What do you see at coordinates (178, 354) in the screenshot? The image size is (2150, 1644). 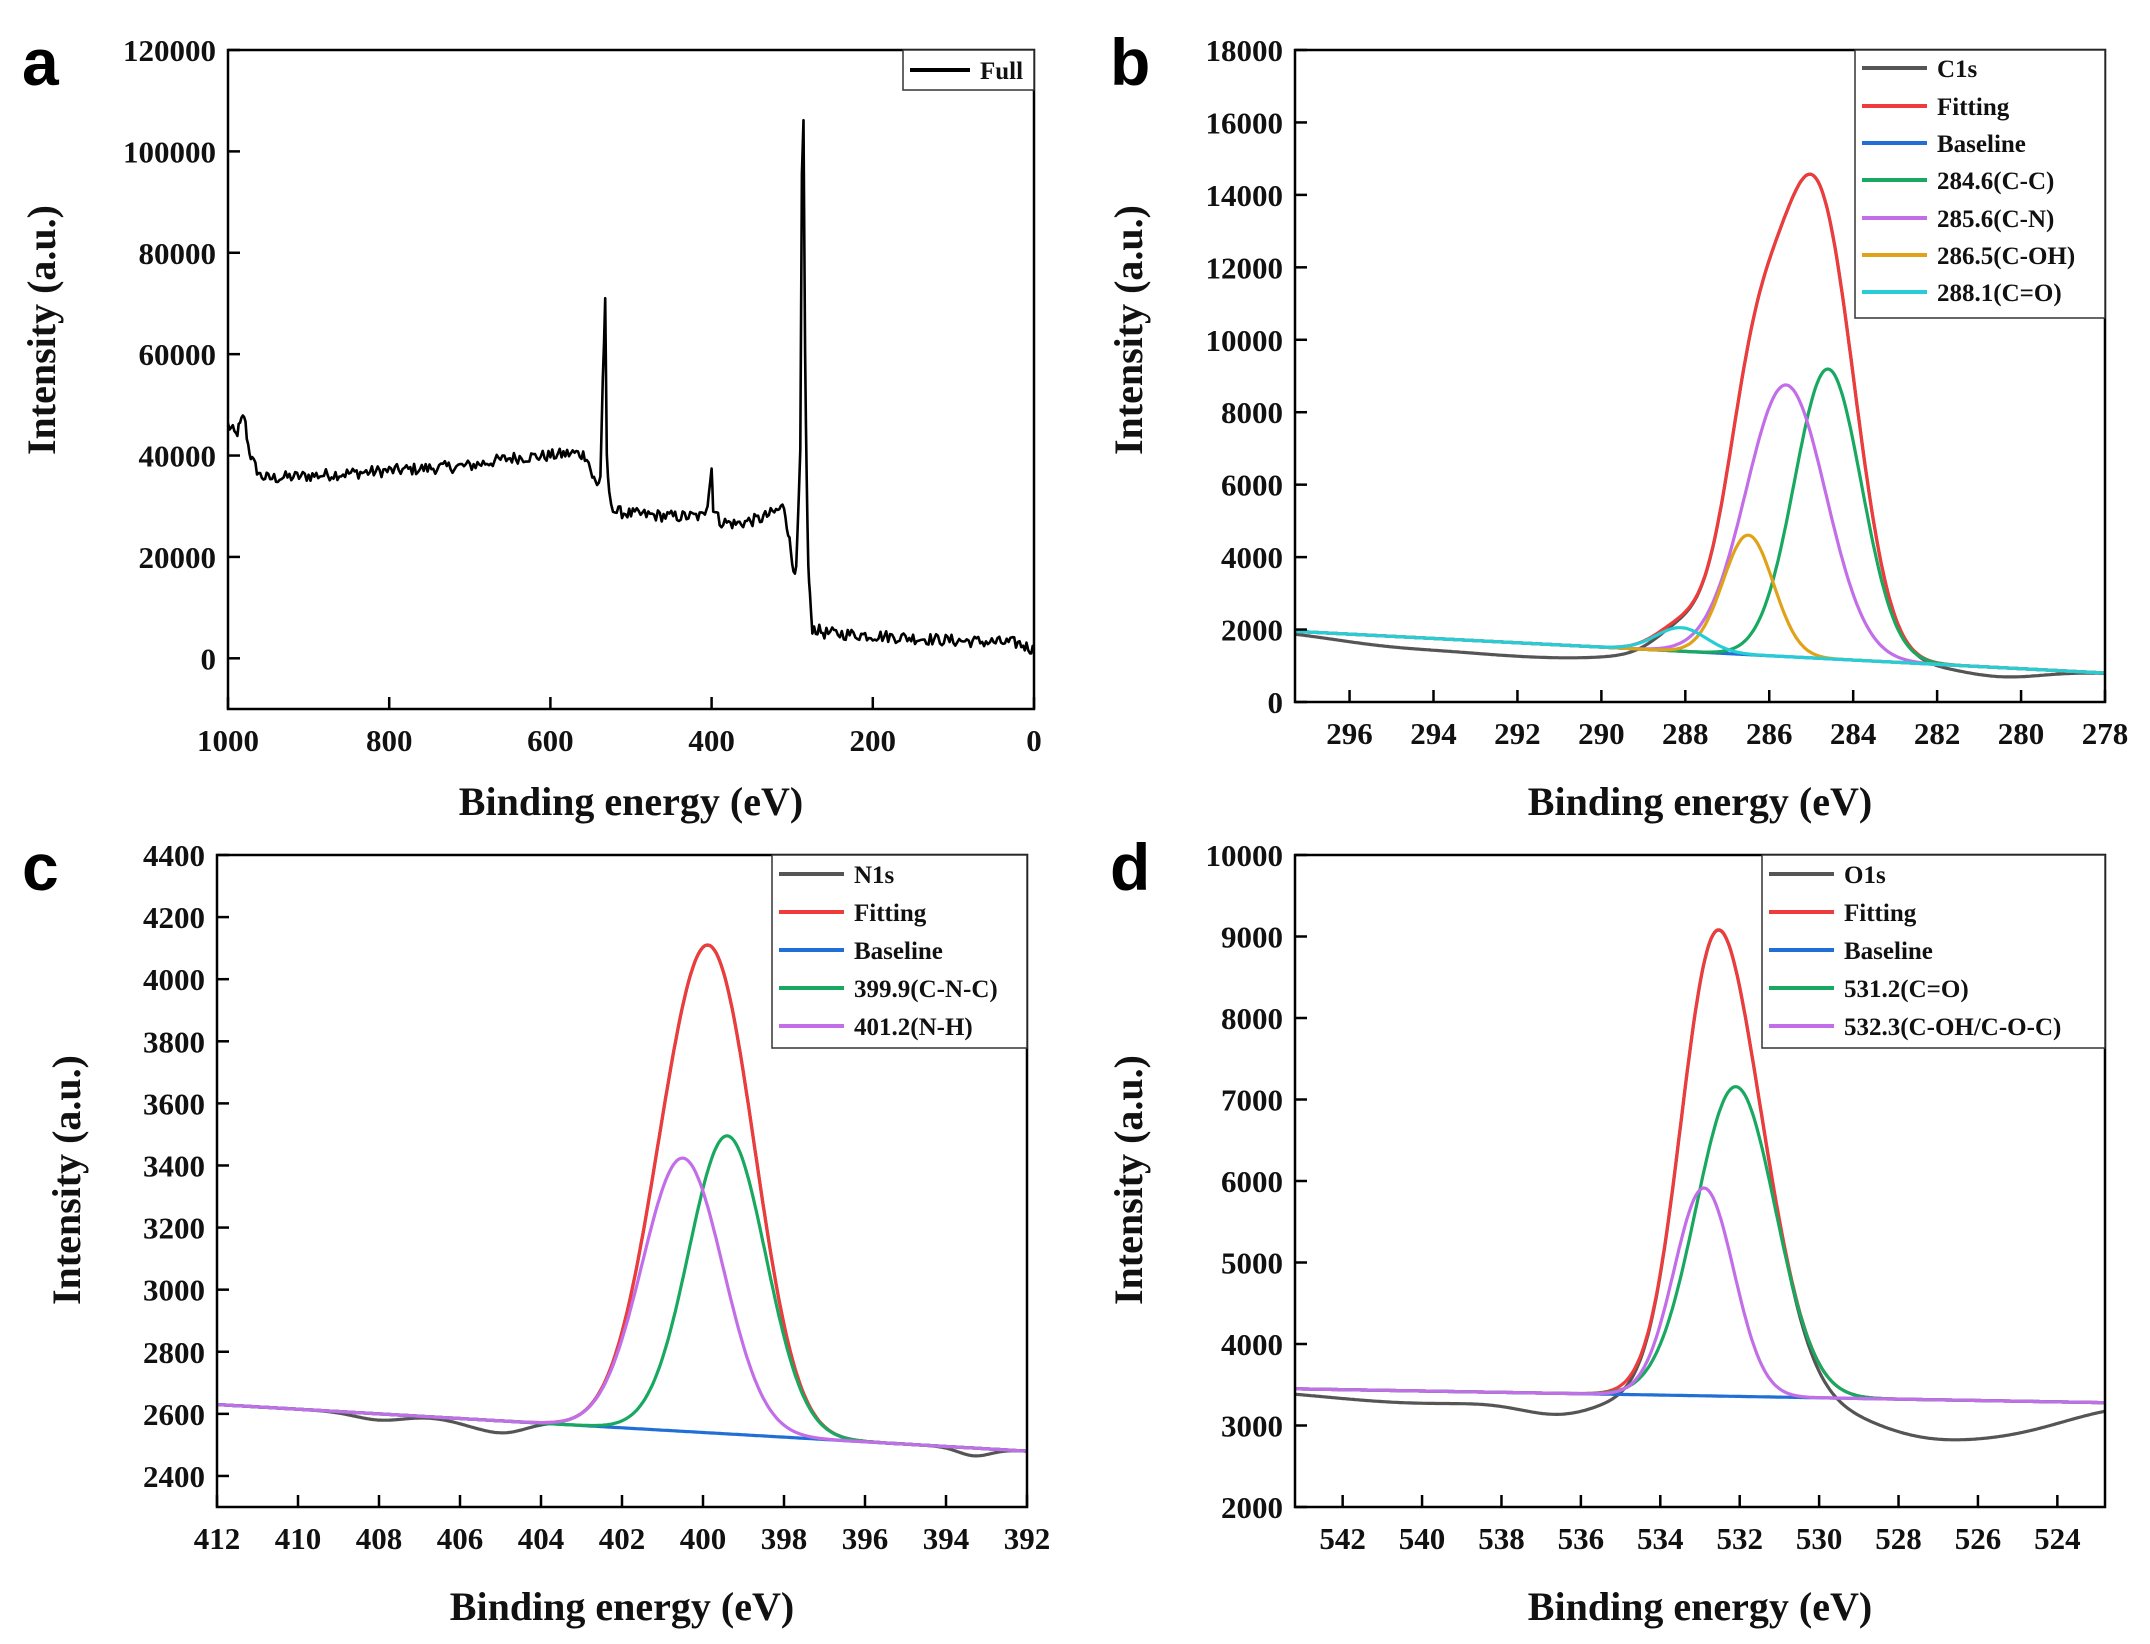 I see `panel-a-ytick-label: 60000` at bounding box center [178, 354].